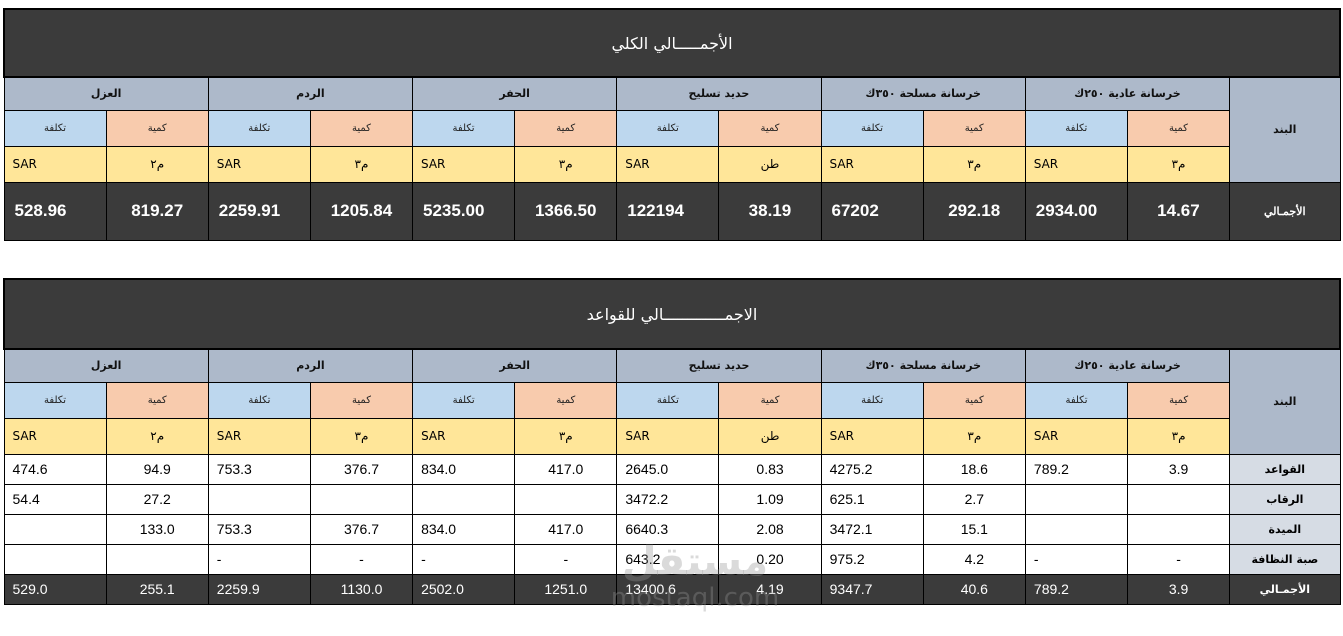 The height and width of the screenshot is (636, 1343). What do you see at coordinates (872, 589) in the screenshot?
I see `cell-cost: 9347.7` at bounding box center [872, 589].